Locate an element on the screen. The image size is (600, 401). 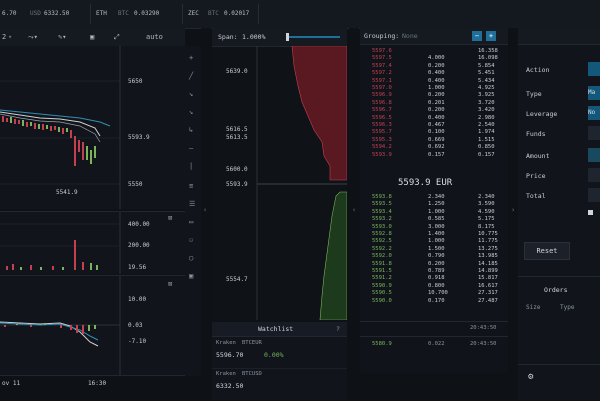
chart-type-icon: ⤳▾ is located at coordinates (33, 37).